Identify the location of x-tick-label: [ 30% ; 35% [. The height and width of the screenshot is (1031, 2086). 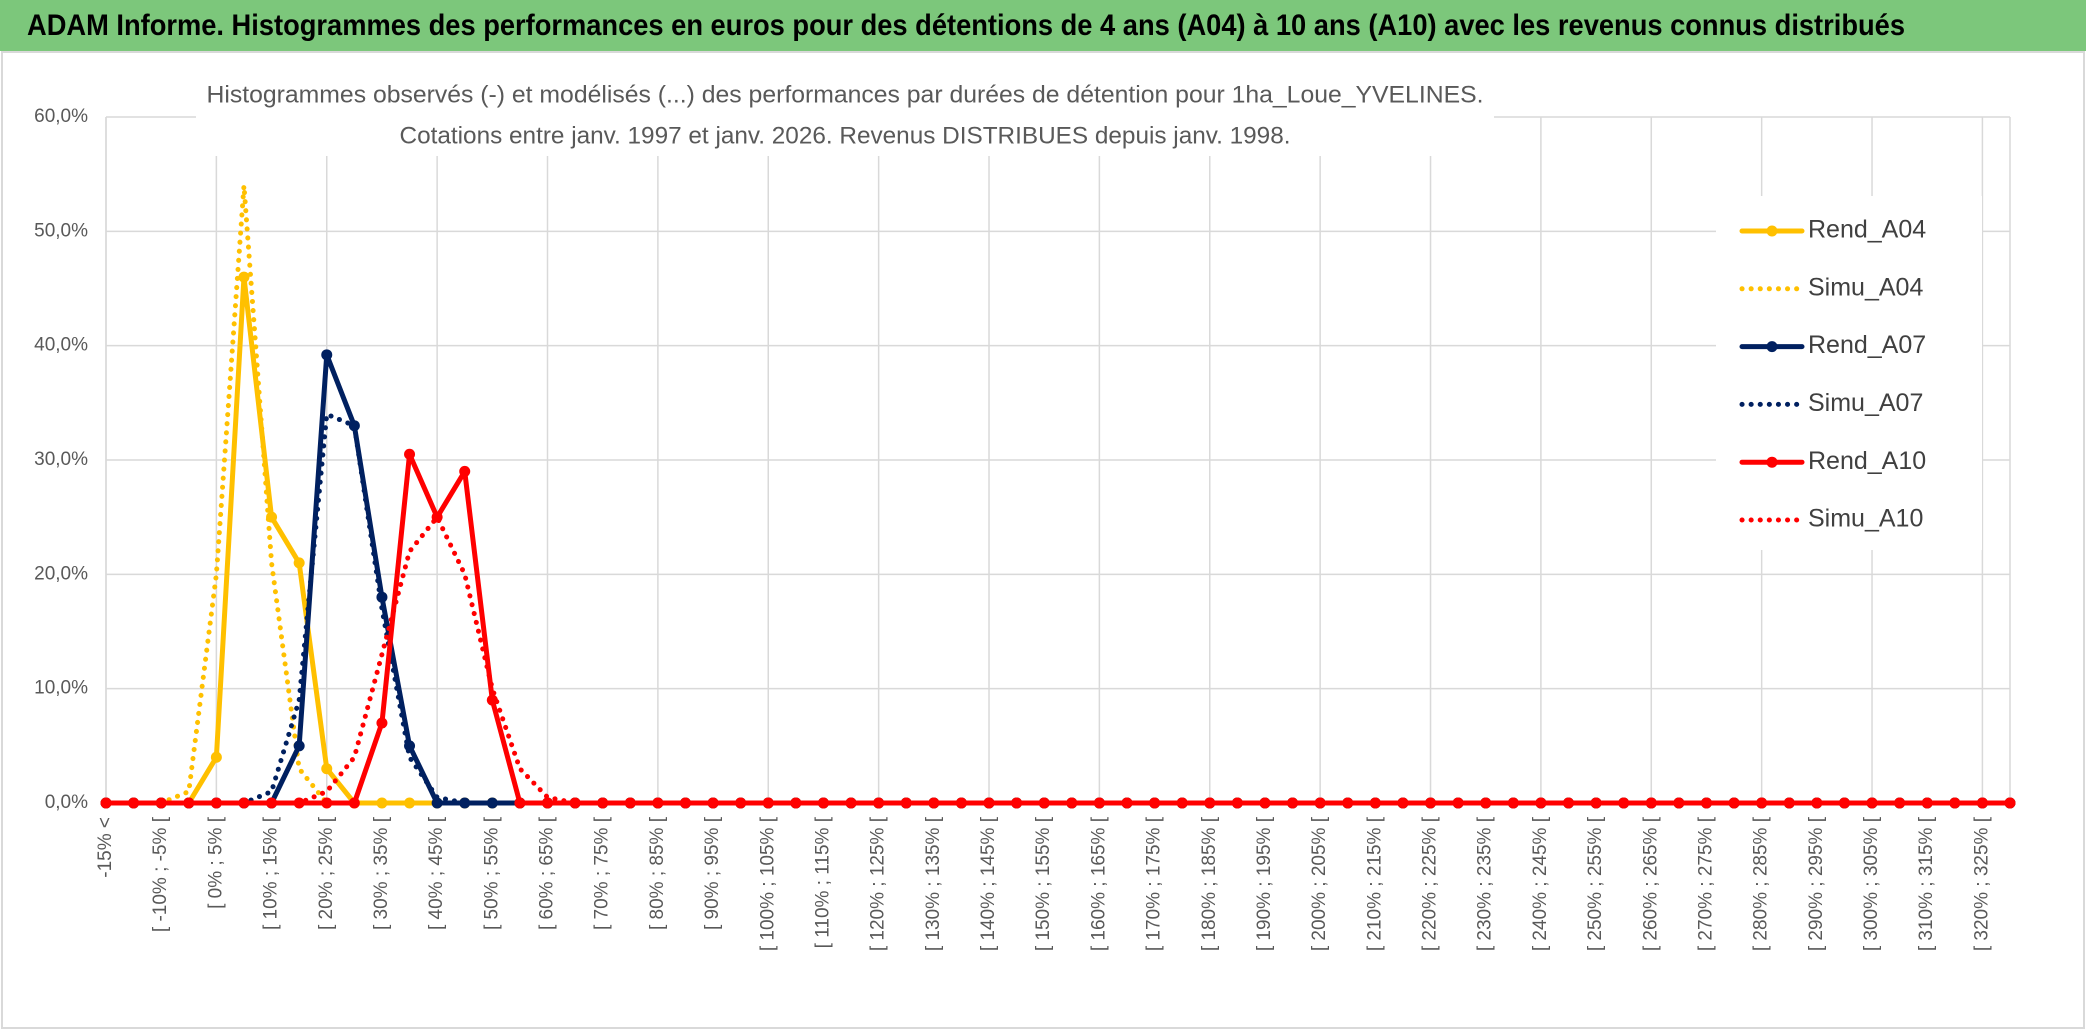
(381, 873).